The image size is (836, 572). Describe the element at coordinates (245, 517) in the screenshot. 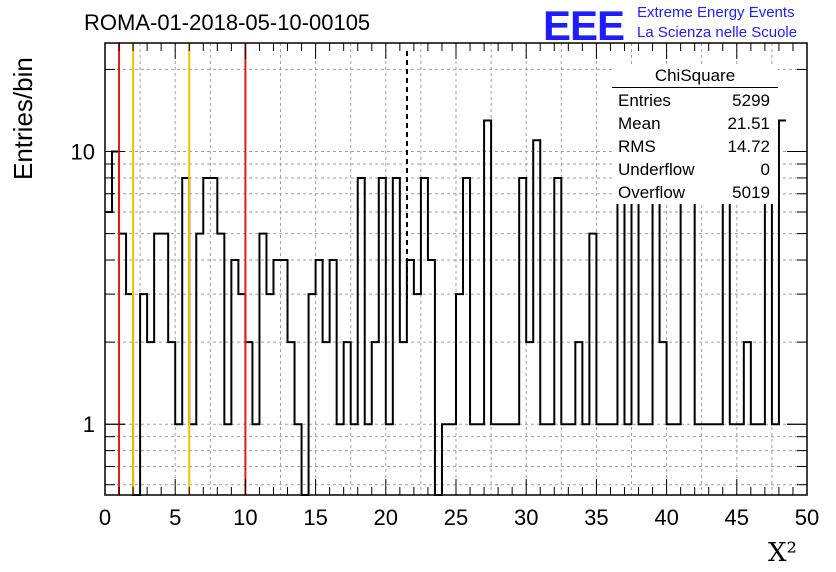

I see `x-tick-label: 10` at that location.